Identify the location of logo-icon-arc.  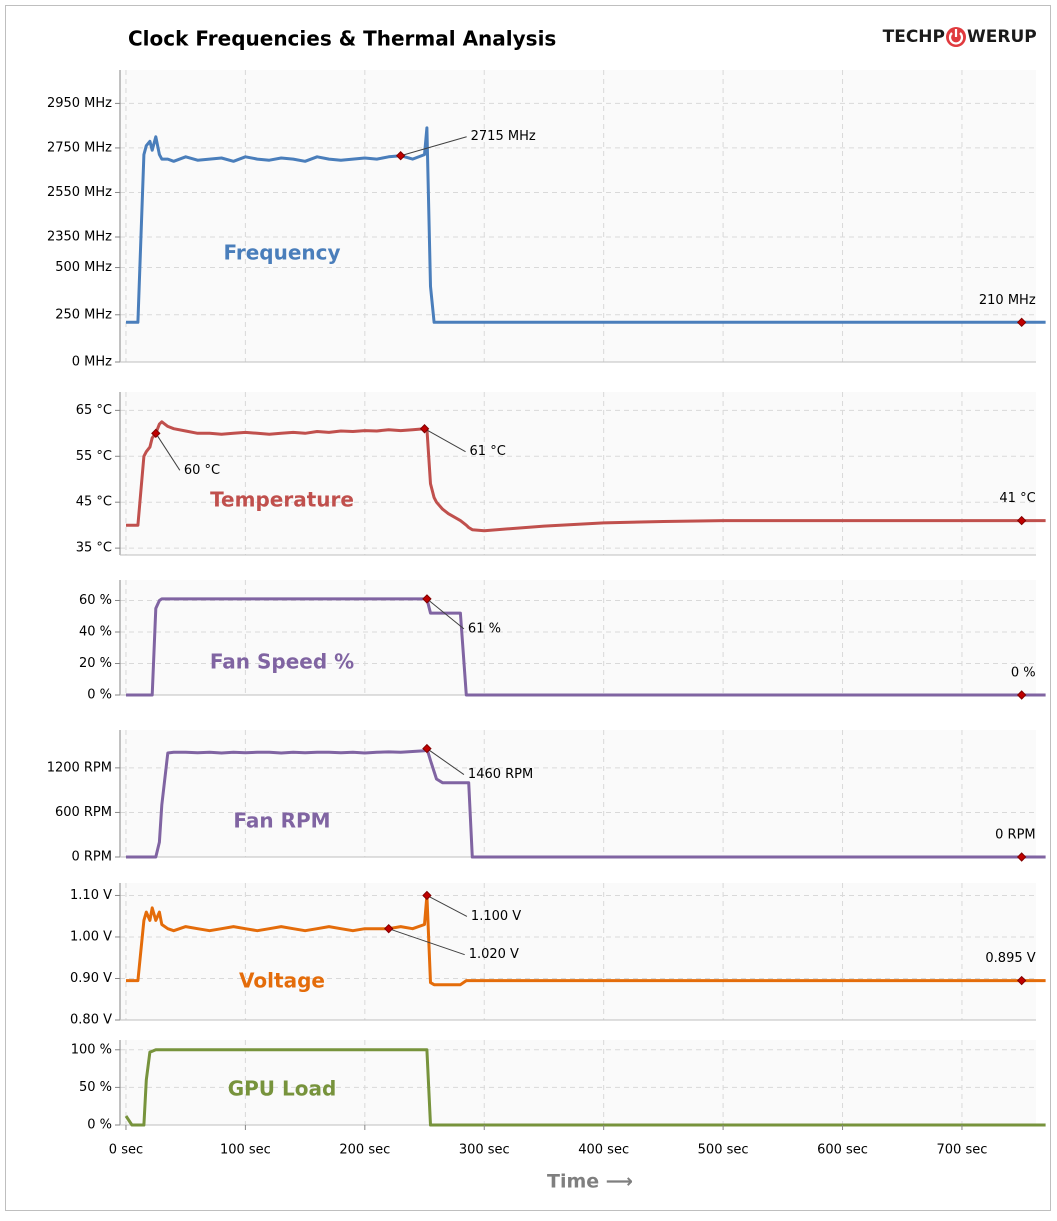
(956, 38).